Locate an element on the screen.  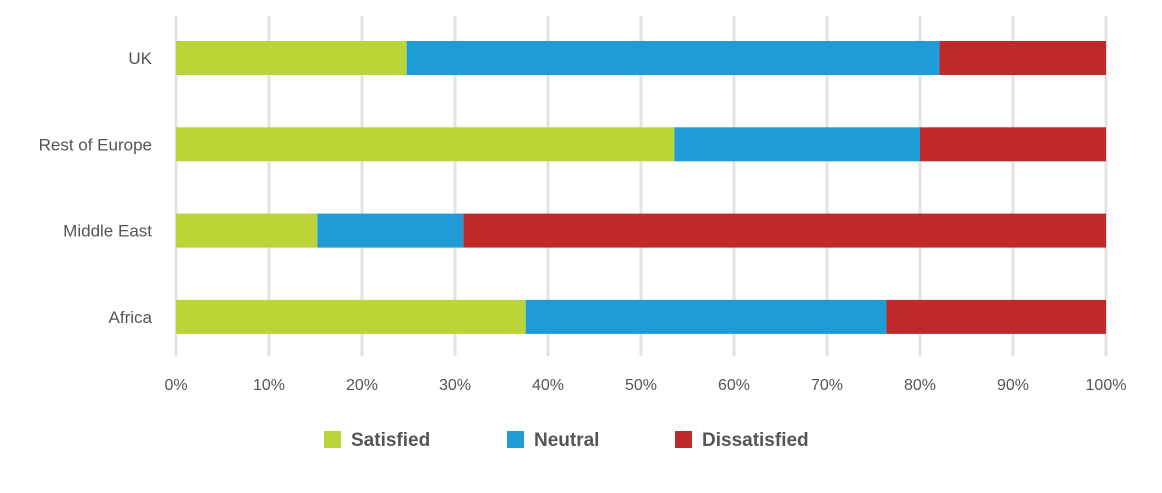
x-tick-label-0: 0% is located at coordinates (175, 385).